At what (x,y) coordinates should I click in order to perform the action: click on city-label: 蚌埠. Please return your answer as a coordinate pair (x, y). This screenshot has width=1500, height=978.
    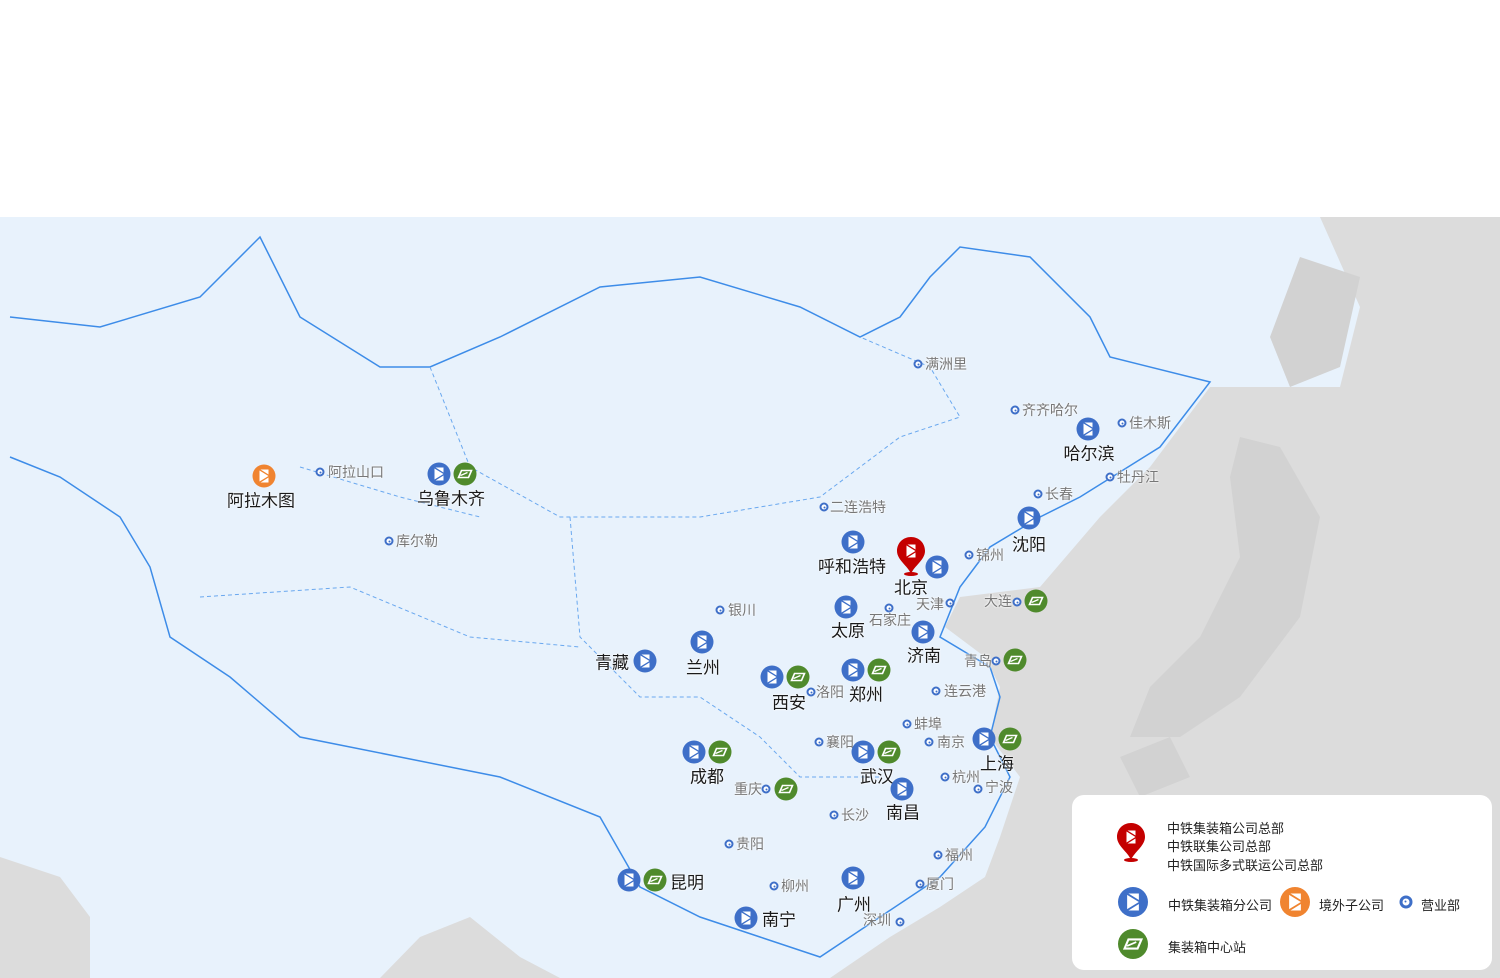
    Looking at the image, I should click on (928, 725).